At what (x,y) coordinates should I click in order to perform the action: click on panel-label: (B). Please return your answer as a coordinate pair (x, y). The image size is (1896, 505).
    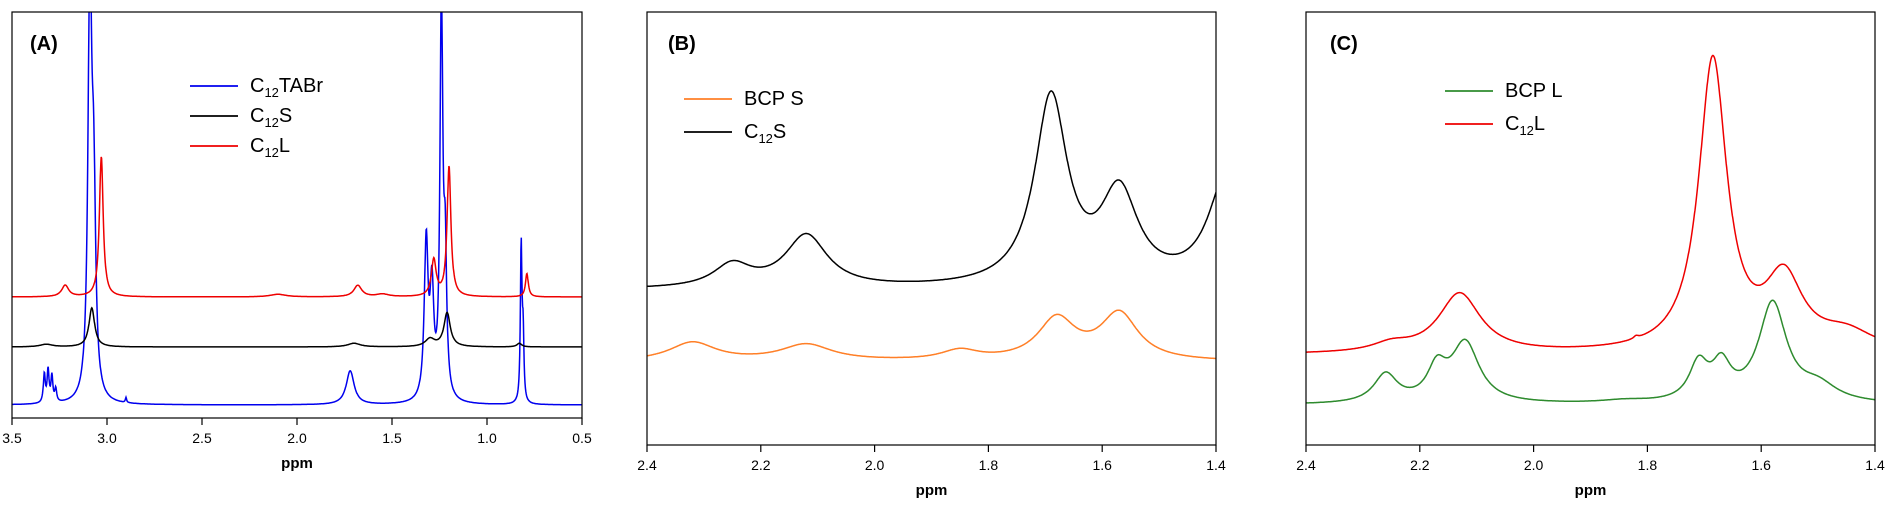
    Looking at the image, I should click on (682, 44).